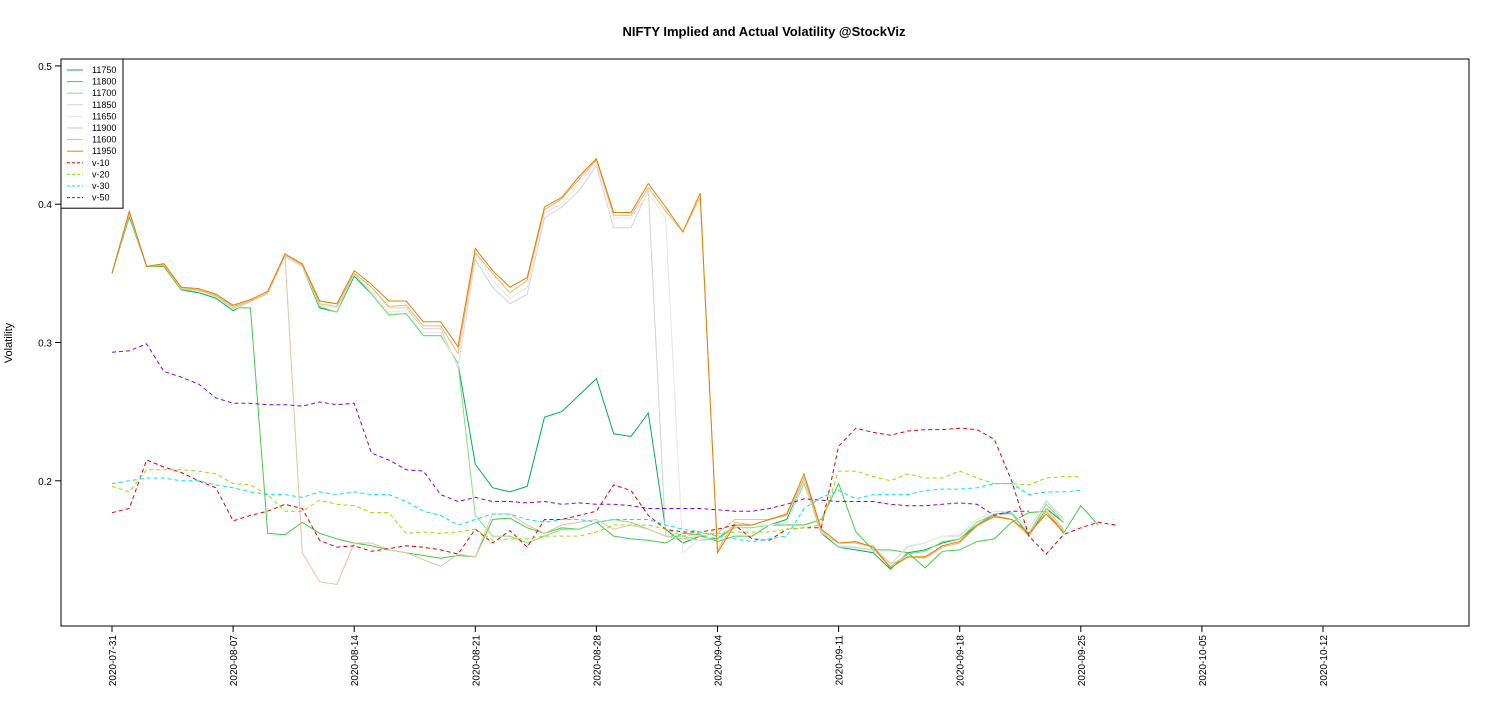  Describe the element at coordinates (1203, 661) in the screenshot. I see `x-tick-label: 2020-10-05` at that location.